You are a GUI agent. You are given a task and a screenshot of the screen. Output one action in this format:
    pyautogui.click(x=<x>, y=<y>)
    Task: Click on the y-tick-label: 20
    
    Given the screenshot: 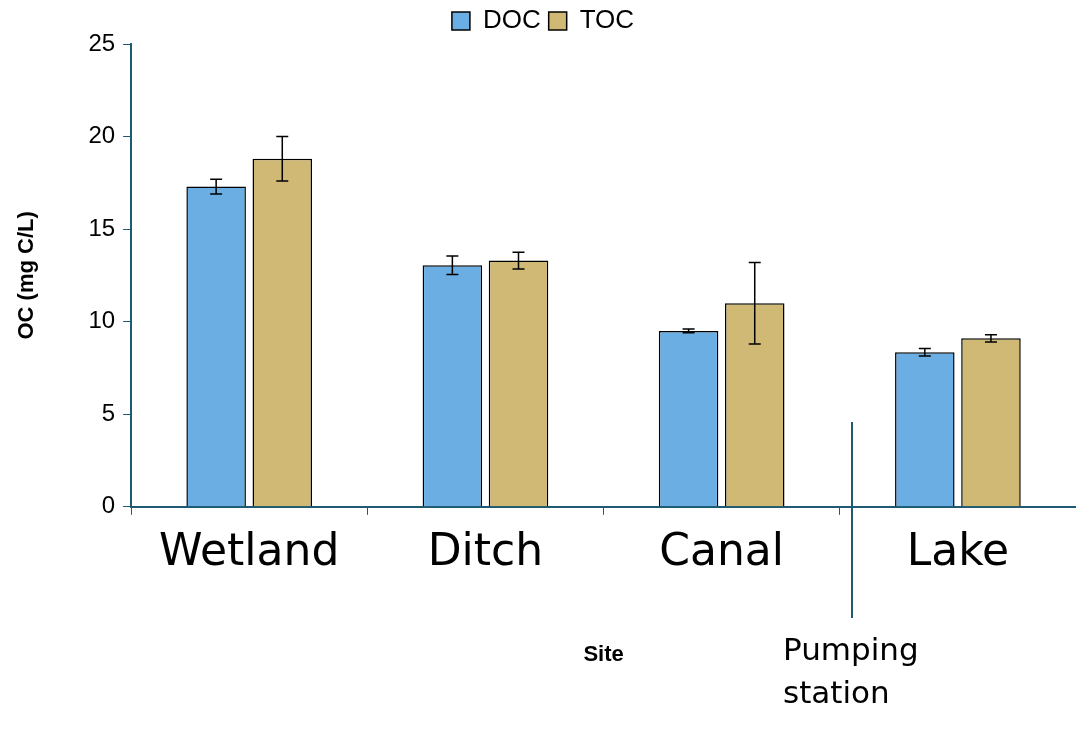 What is the action you would take?
    pyautogui.click(x=102, y=135)
    